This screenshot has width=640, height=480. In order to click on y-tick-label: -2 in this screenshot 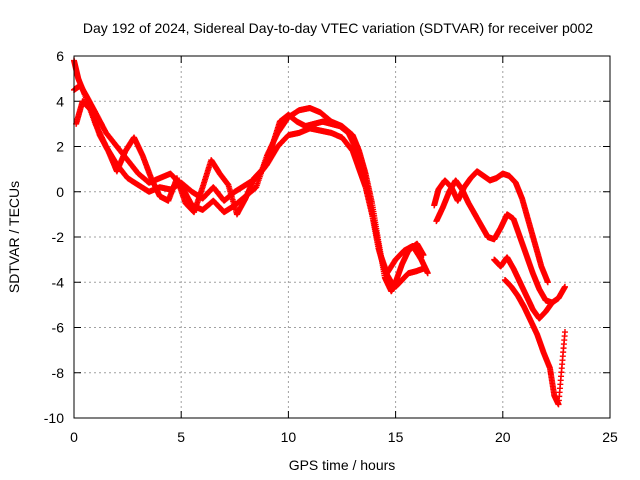, I will do `click(58, 237)`.